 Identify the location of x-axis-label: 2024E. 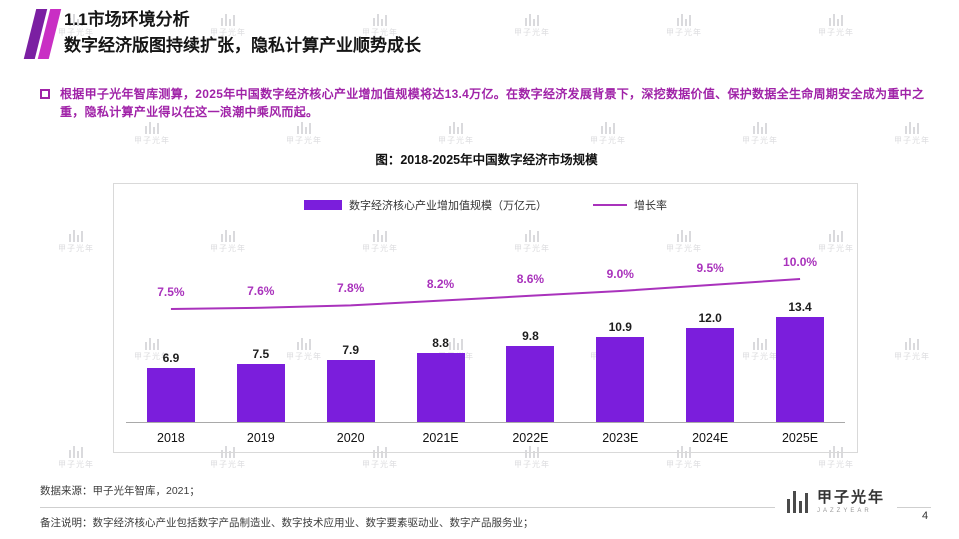
(710, 438).